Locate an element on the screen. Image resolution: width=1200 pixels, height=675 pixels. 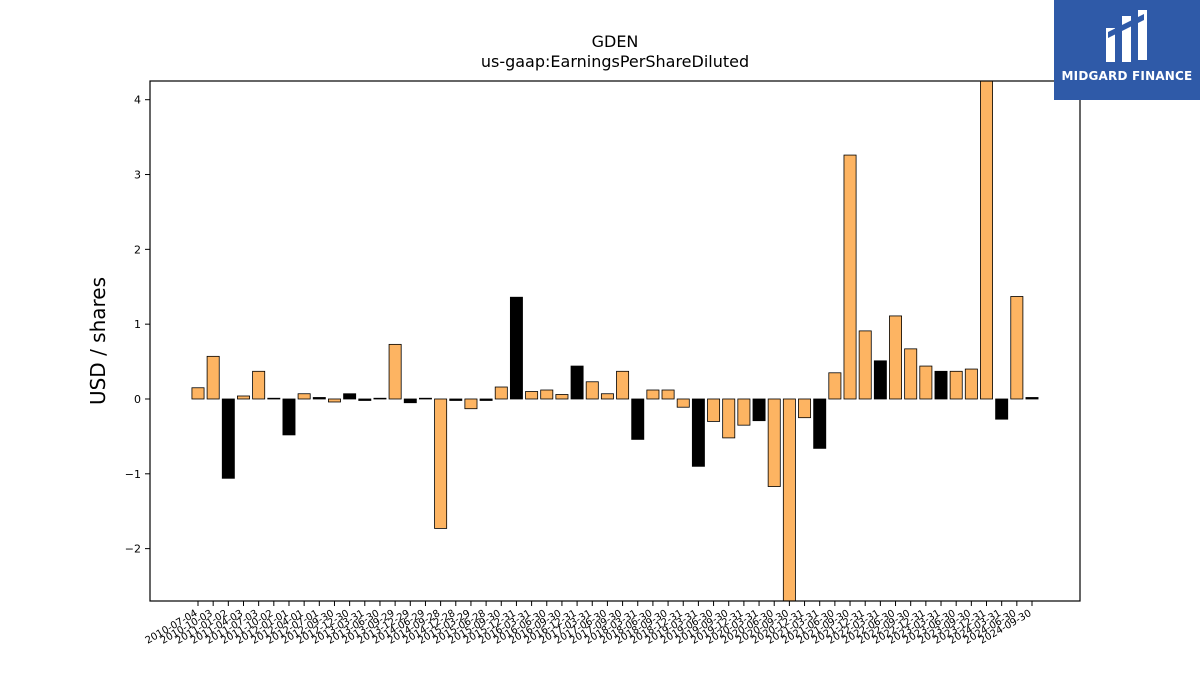
y-tick-label: −1 is located at coordinates (133, 474).